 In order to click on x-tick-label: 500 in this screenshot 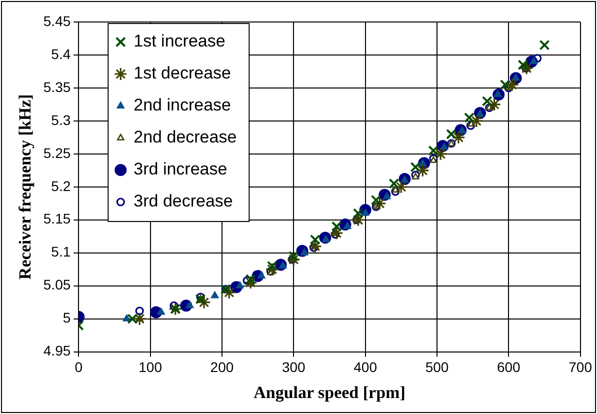, I will do `click(437, 367)`.